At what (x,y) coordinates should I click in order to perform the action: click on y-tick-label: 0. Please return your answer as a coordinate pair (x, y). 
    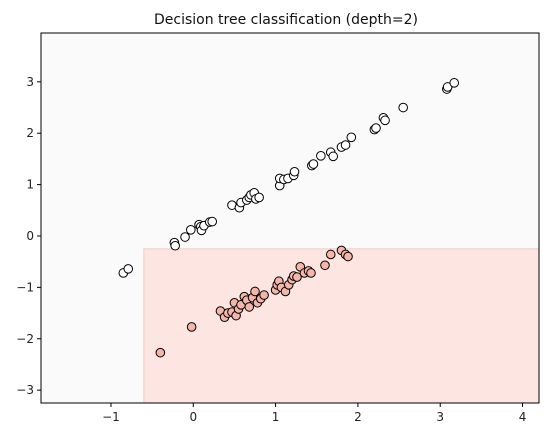
    Looking at the image, I should click on (30, 236).